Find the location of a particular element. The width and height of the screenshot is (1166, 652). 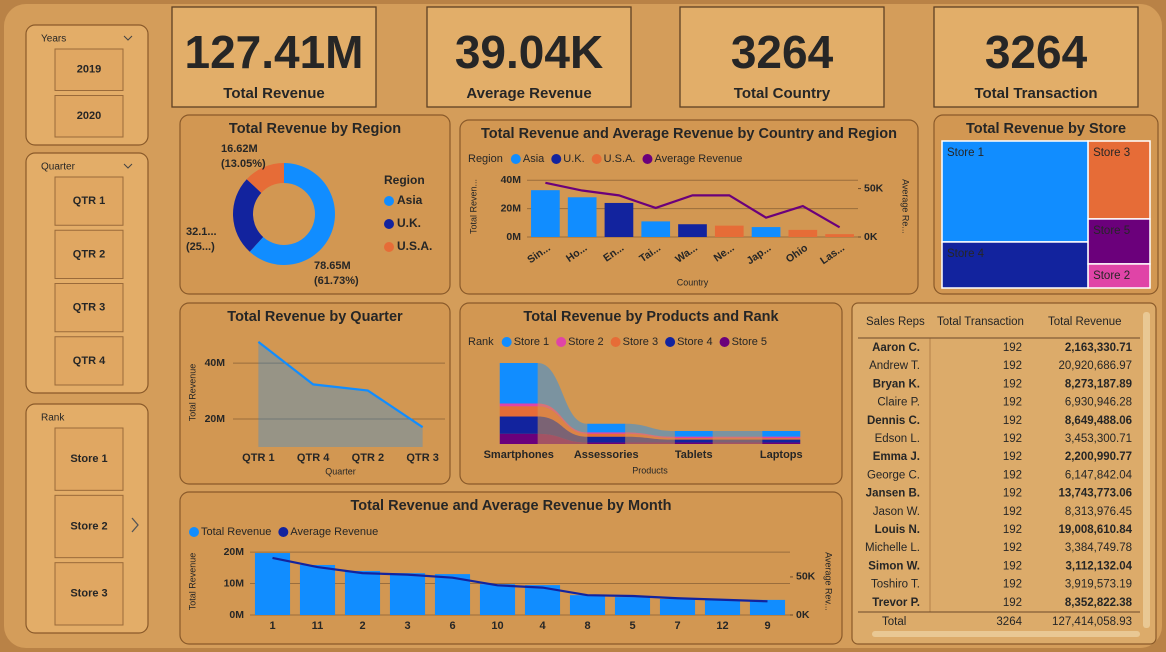

table-cell: Dennis C. is located at coordinates (893, 421).